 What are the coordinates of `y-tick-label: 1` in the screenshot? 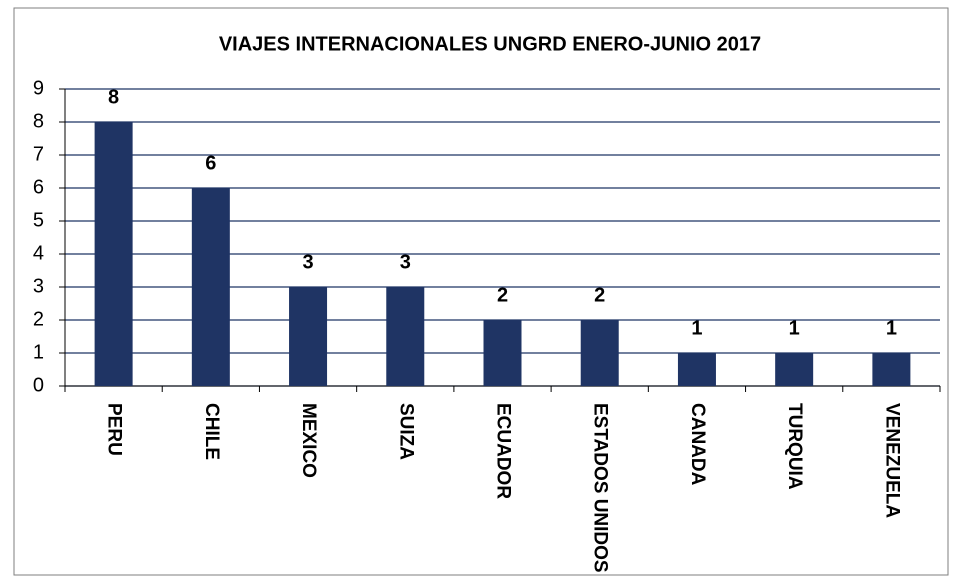 It's located at (38, 352).